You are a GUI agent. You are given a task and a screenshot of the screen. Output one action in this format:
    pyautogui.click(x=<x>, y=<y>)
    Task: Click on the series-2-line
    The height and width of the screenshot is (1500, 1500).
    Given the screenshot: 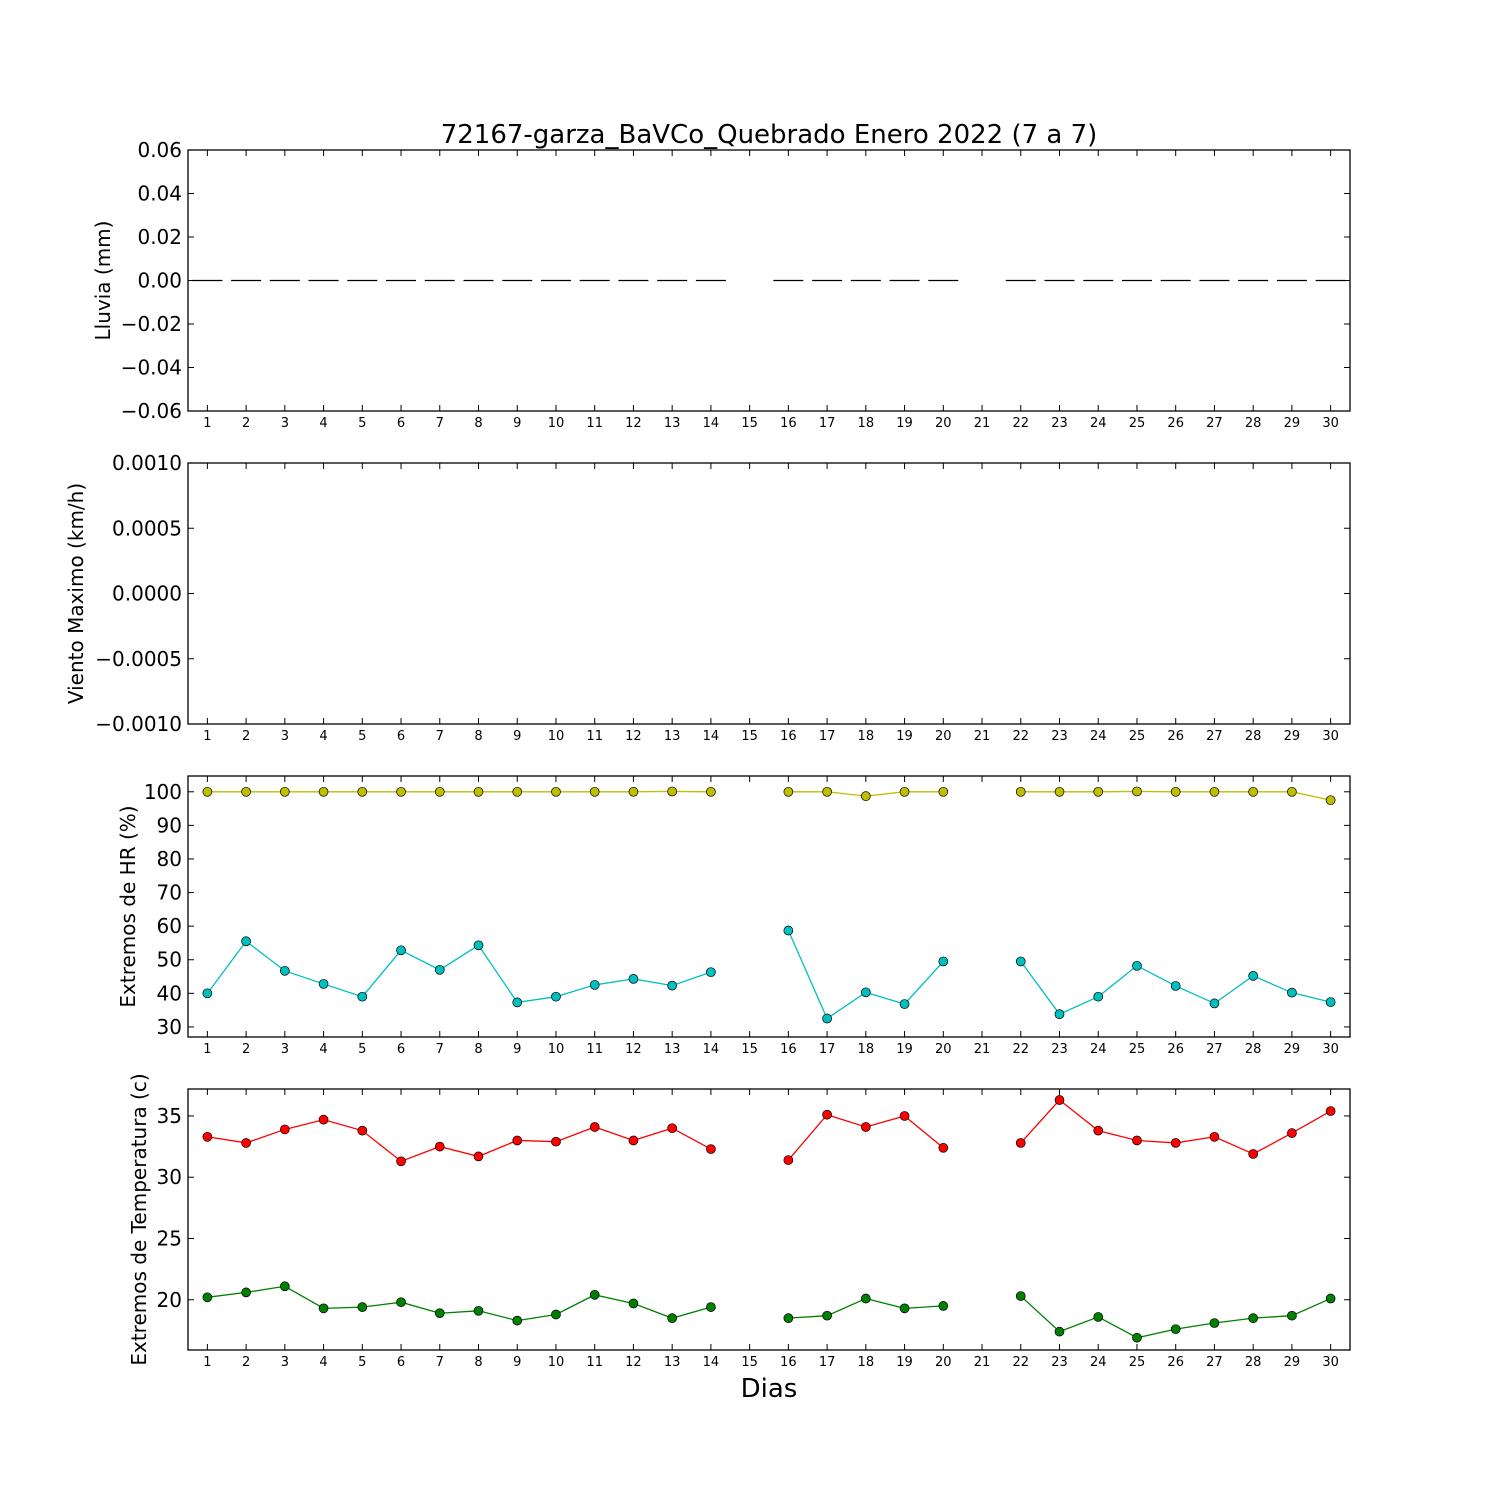 What is the action you would take?
    pyautogui.click(x=459, y=972)
    